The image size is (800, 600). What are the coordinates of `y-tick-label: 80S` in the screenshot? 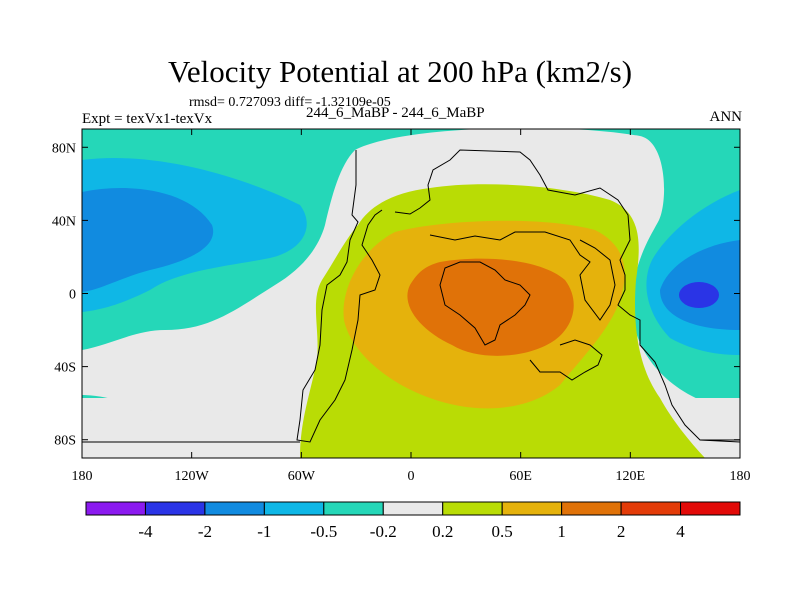 It's located at (65, 441).